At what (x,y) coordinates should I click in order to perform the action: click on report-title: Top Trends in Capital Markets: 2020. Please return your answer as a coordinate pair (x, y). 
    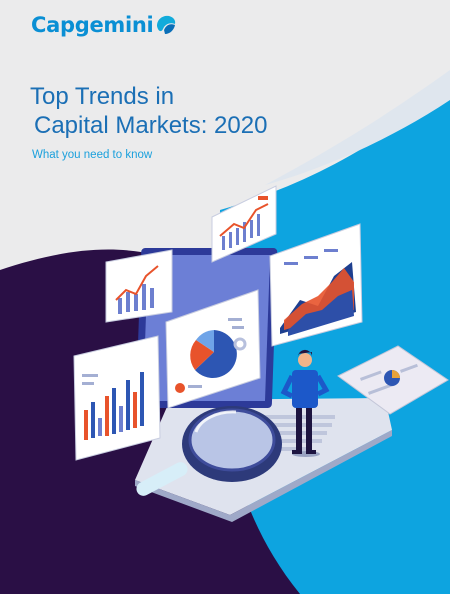
    Looking at the image, I should click on (148, 111).